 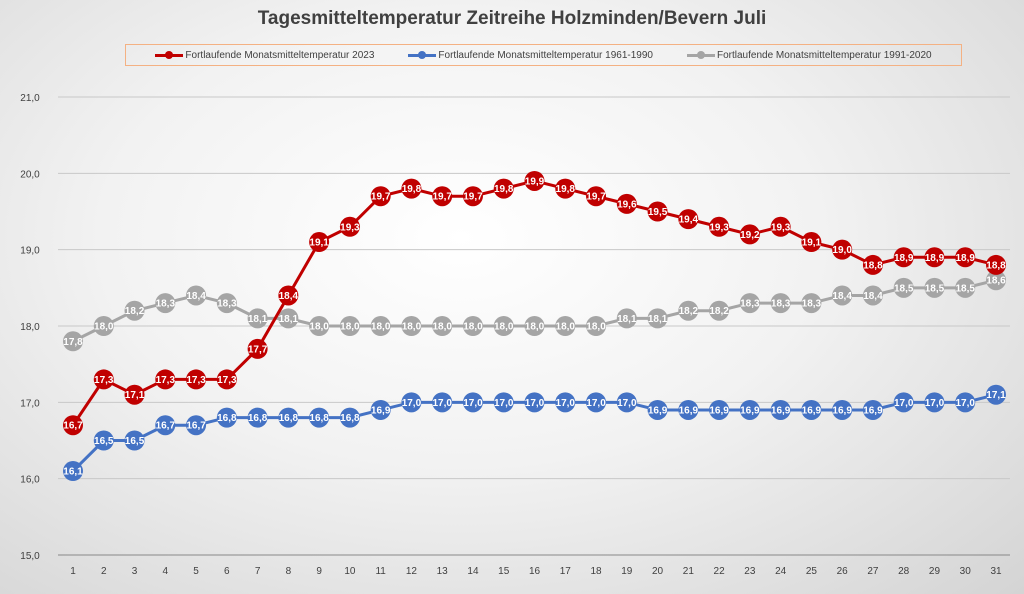 What do you see at coordinates (812, 571) in the screenshot?
I see `x-tick-label: 25` at bounding box center [812, 571].